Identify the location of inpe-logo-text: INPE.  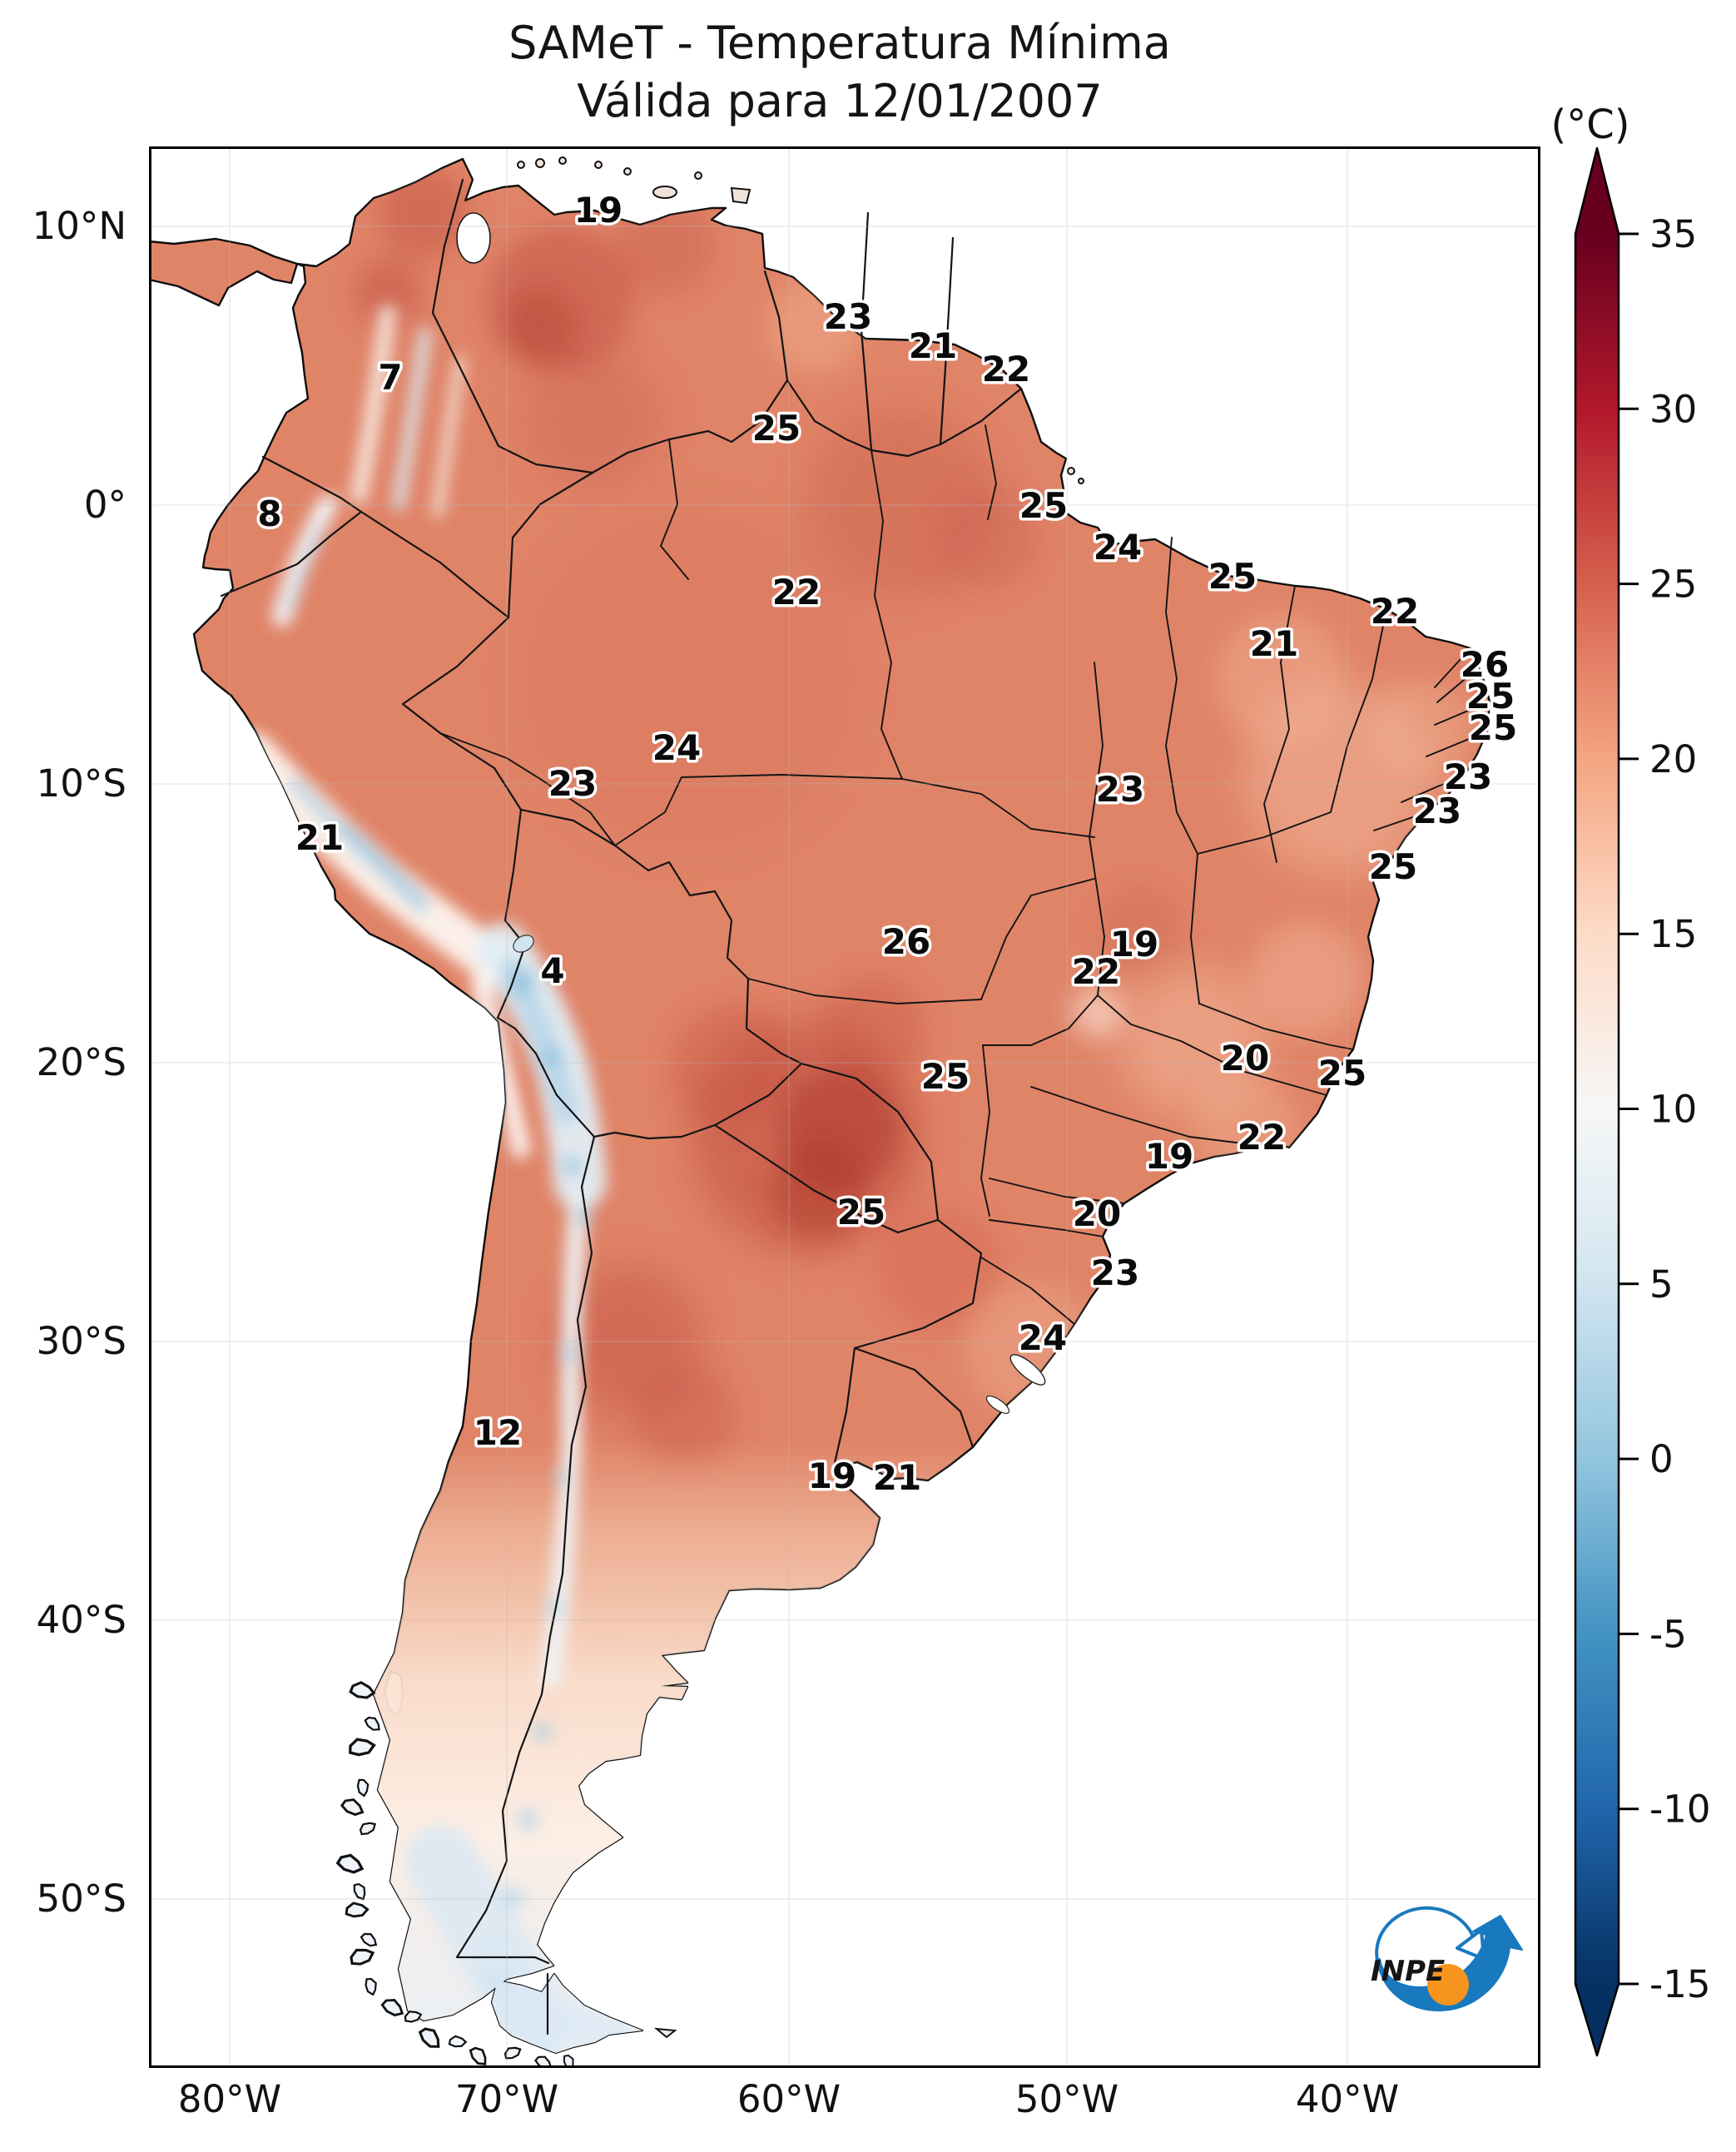
(1408, 1971).